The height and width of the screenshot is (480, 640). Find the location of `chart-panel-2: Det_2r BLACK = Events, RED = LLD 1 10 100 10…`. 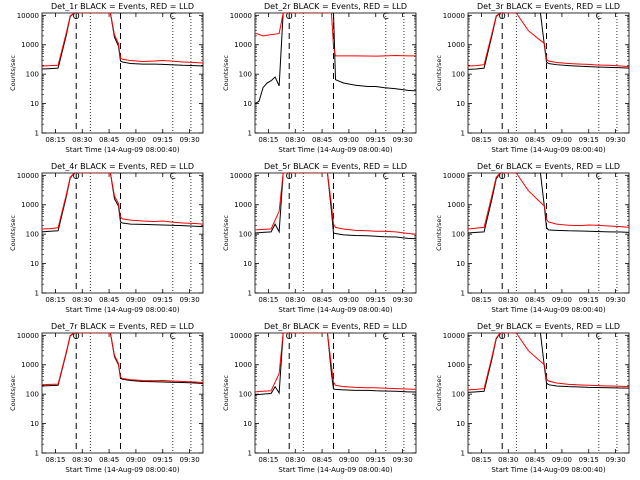

chart-panel-2: Det_2r BLACK = Events, RED = LLD 1 10 100 10… is located at coordinates (319, 78).